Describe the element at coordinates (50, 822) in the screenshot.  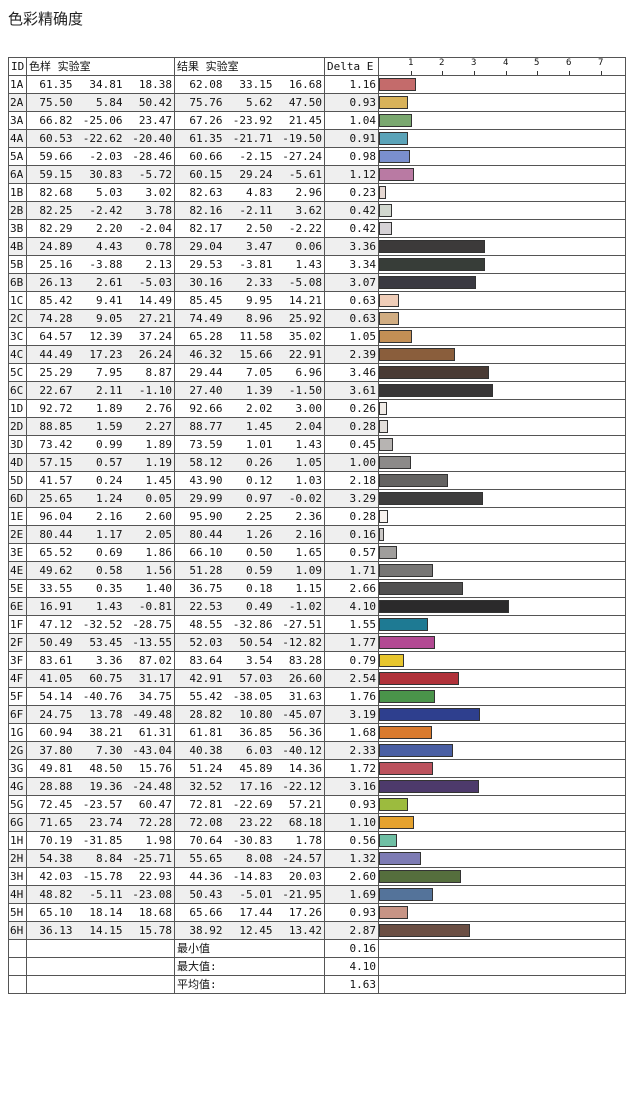
I see `sample-l: 71.65` at that location.